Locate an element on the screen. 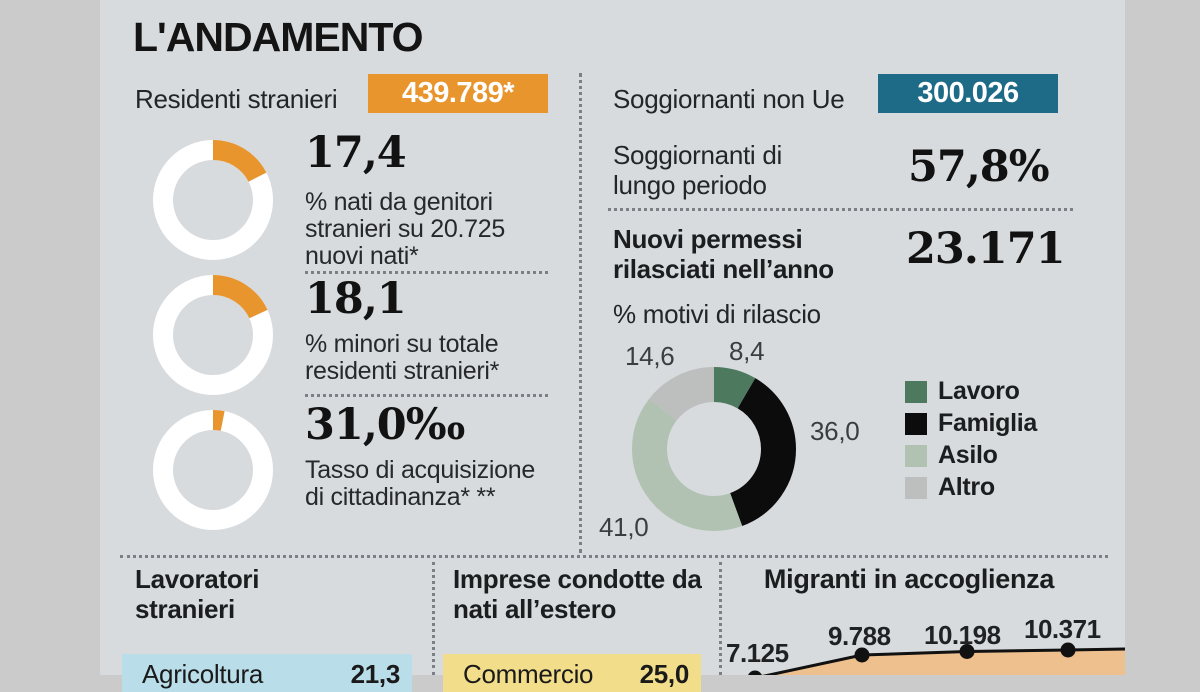 This screenshot has width=1200, height=692. residenti-value-badge: 439.789* is located at coordinates (458, 93).